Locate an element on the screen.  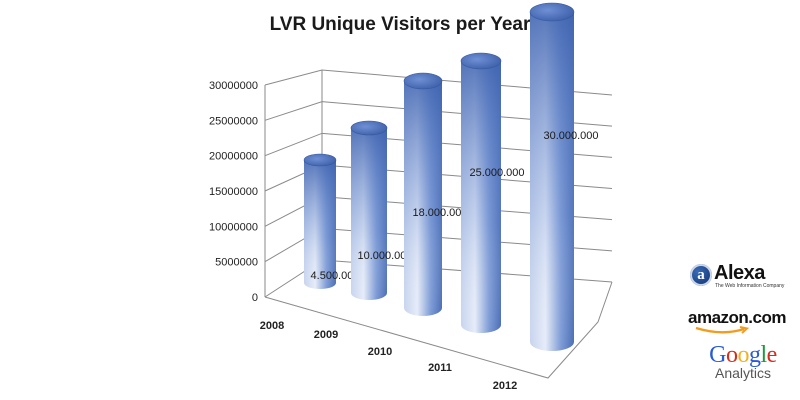
y-tick-label: 5000000 is located at coordinates (236, 263).